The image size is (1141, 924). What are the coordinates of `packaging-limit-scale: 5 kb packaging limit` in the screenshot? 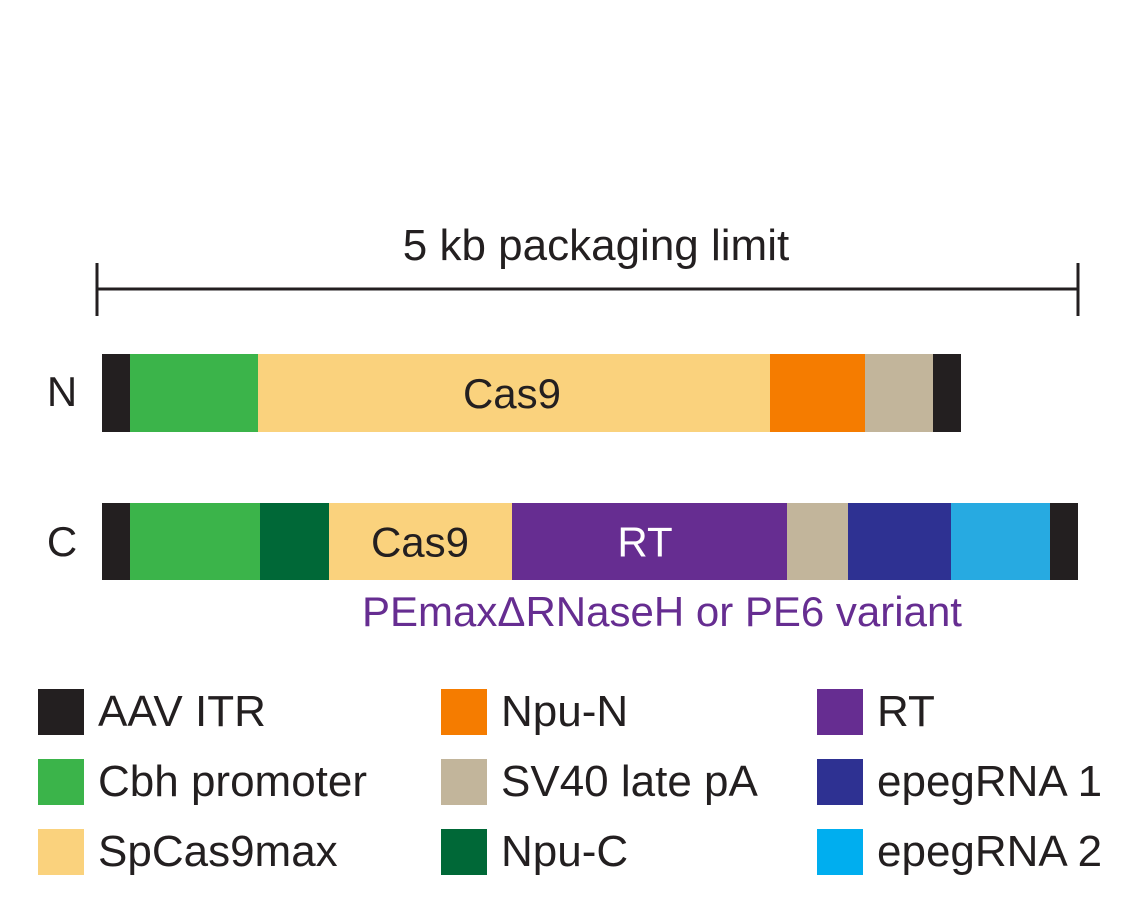 It's located at (587, 268).